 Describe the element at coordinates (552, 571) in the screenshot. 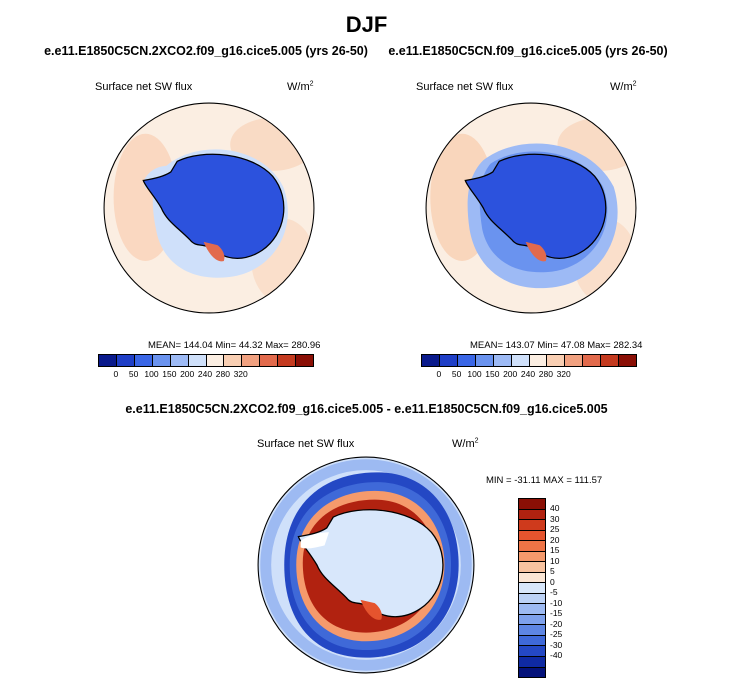

I see `diff-colorbar-tick-label: 5` at that location.